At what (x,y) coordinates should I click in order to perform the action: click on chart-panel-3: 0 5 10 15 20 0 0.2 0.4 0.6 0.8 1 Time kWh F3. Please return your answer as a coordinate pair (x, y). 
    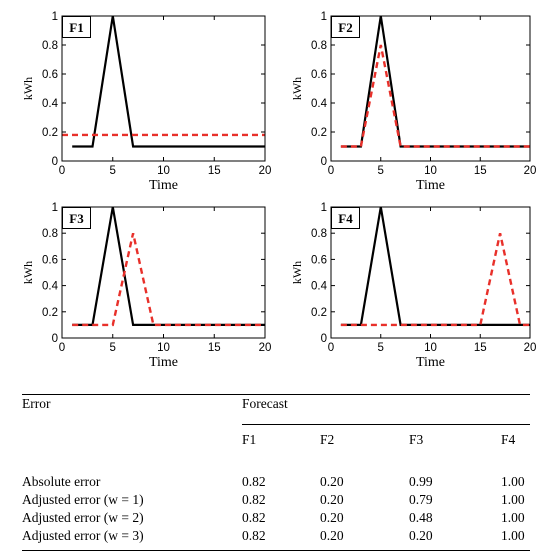
    Looking at the image, I should click on (146, 286).